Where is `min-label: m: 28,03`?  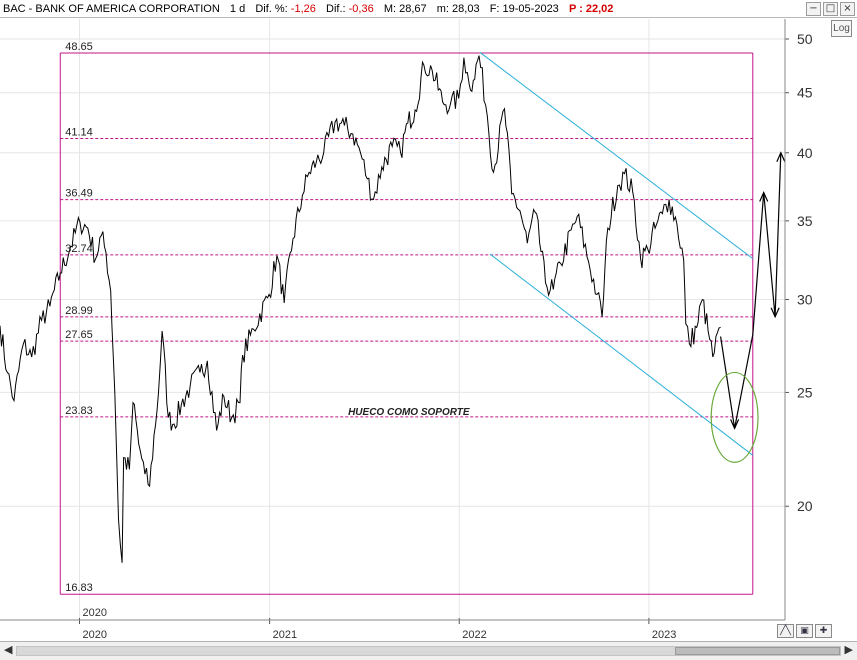
min-label: m: 28,03 is located at coordinates (458, 9).